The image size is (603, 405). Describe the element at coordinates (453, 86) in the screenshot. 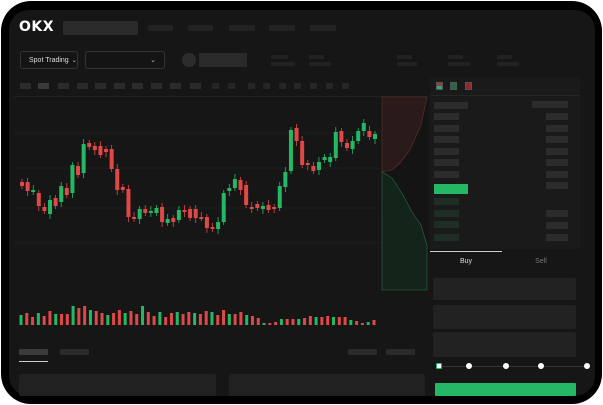

I see `orderbook-bids-icon` at that location.